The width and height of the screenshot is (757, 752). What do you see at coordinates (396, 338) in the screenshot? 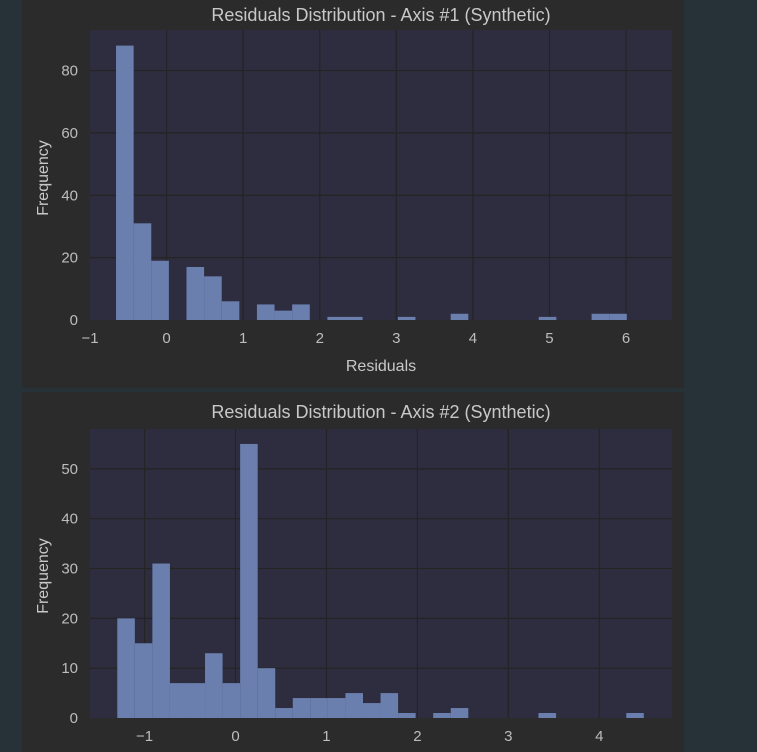
I see `chart1-x-tick-label: 3` at bounding box center [396, 338].